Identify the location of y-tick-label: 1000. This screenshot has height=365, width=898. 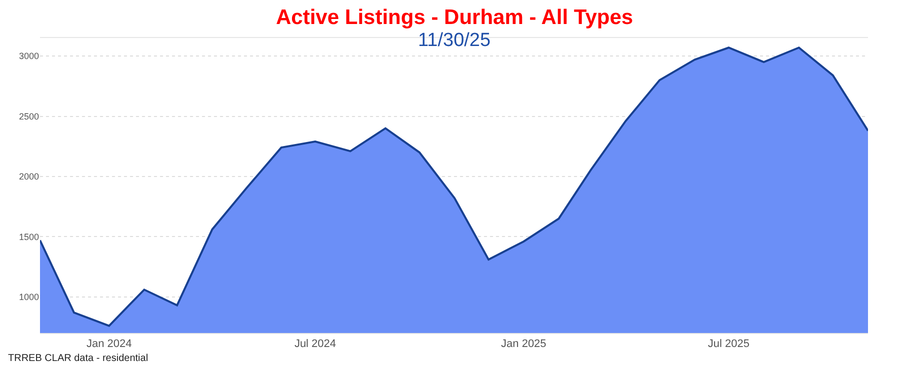
(28, 297).